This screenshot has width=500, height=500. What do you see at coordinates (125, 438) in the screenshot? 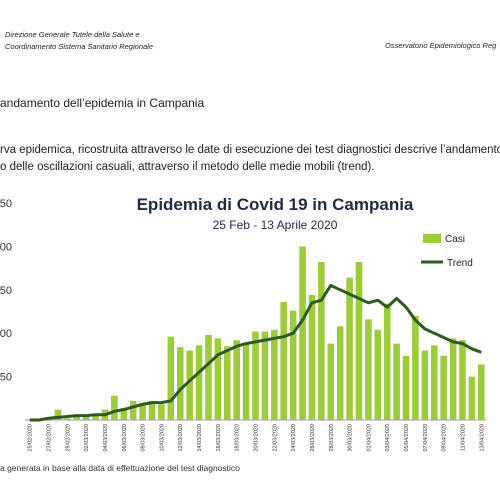
I see `x-tick-label: 06/03/2020` at bounding box center [125, 438].